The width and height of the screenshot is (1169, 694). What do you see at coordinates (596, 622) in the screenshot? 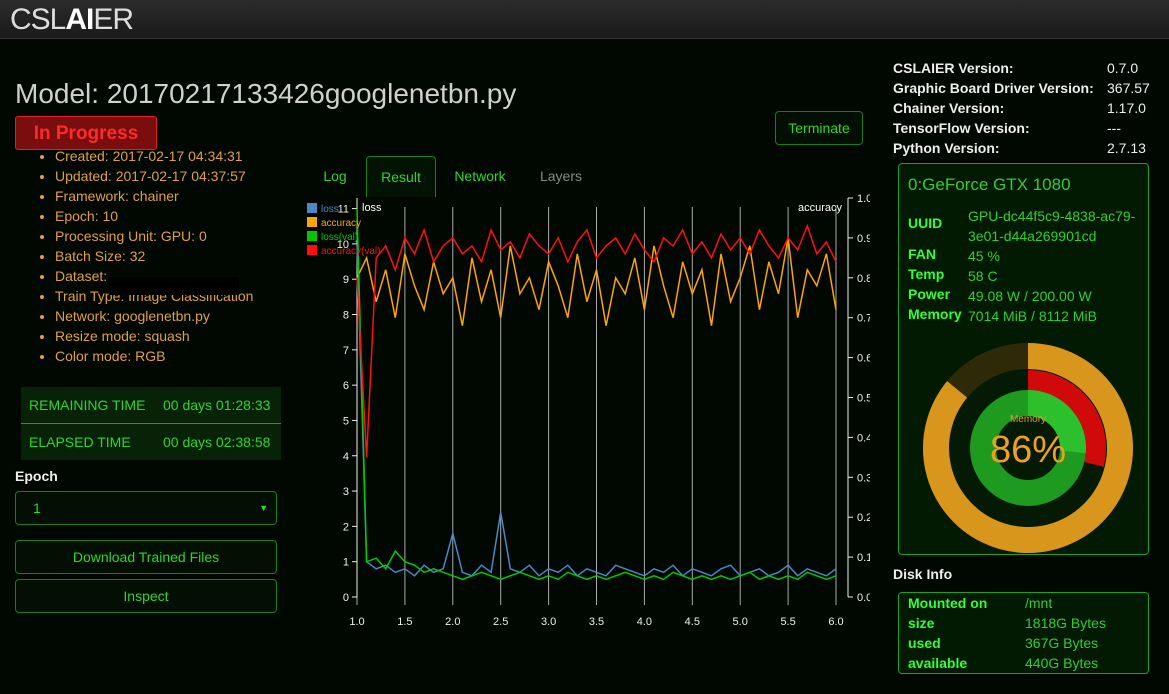
I see `x-tick-label: 3.5` at bounding box center [596, 622].